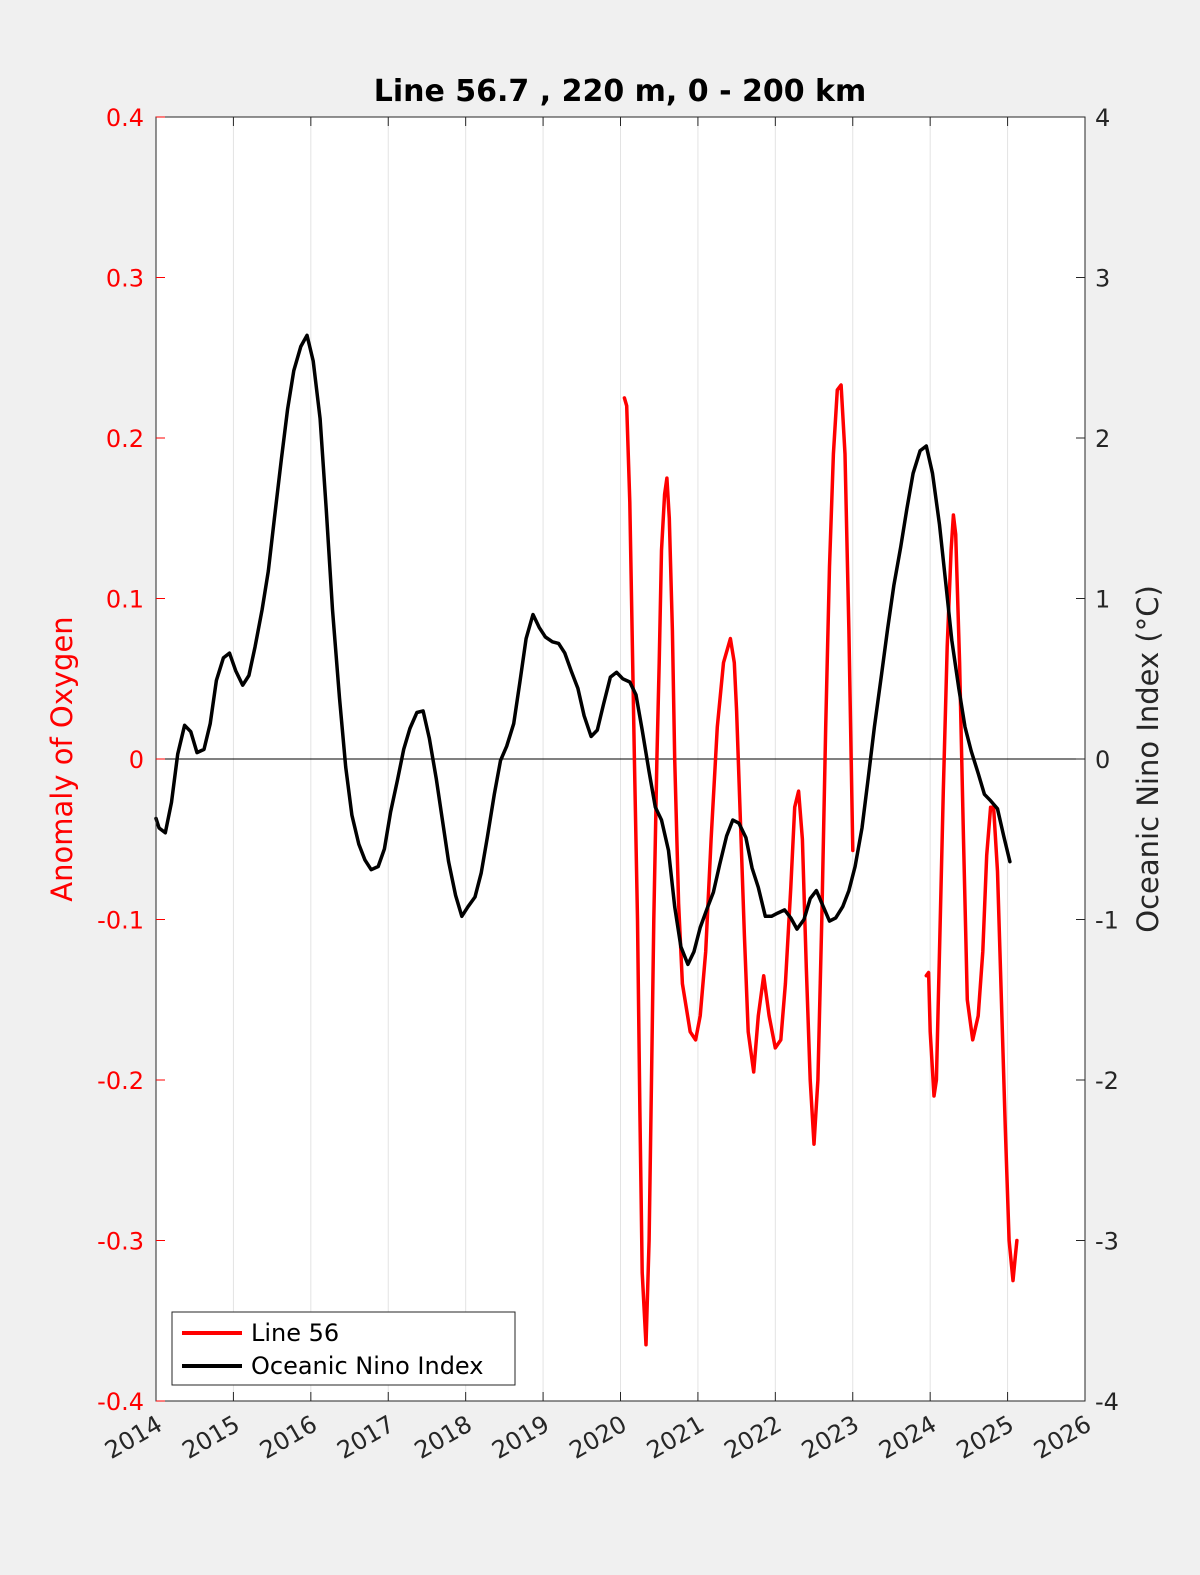 Image resolution: width=1200 pixels, height=1575 pixels. I want to click on right-tick-label: -4, so click(1107, 1402).